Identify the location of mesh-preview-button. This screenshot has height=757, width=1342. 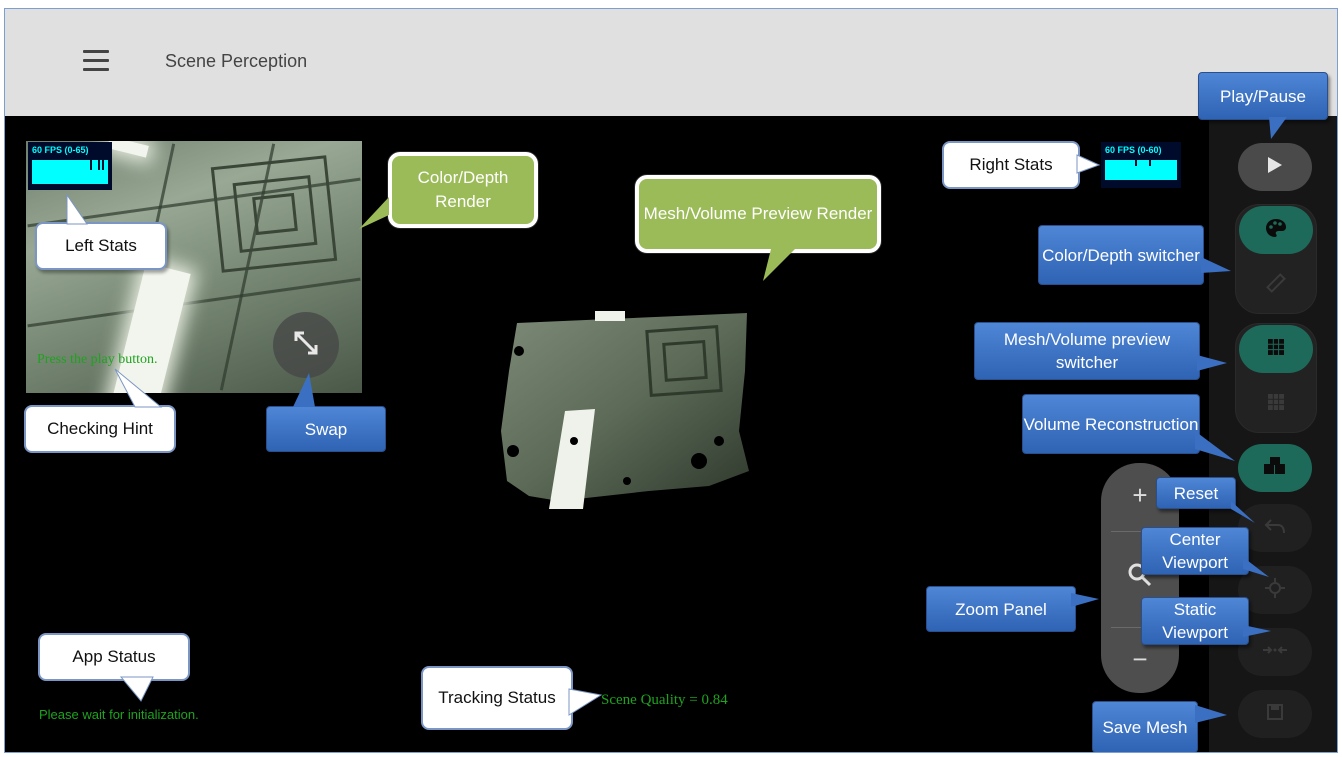
(1276, 349).